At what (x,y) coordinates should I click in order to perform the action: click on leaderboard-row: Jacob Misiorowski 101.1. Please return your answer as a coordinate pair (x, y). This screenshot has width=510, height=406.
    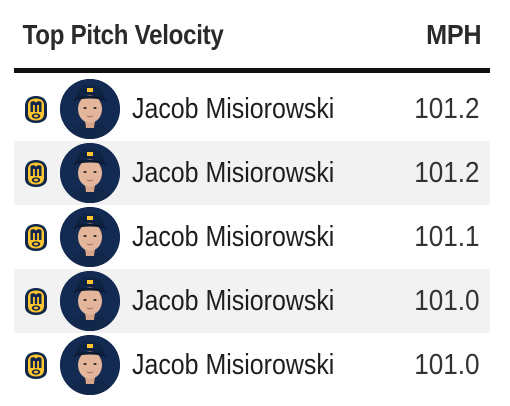
    Looking at the image, I should click on (252, 237).